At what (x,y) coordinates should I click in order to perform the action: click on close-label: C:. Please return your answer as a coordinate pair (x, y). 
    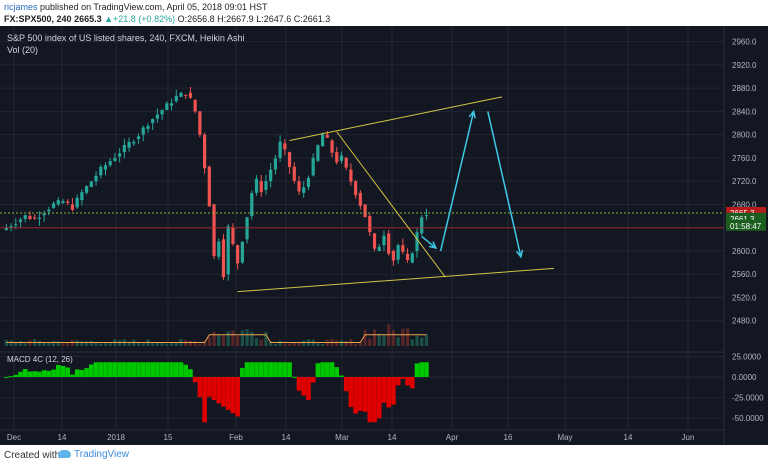
    Looking at the image, I should click on (298, 19).